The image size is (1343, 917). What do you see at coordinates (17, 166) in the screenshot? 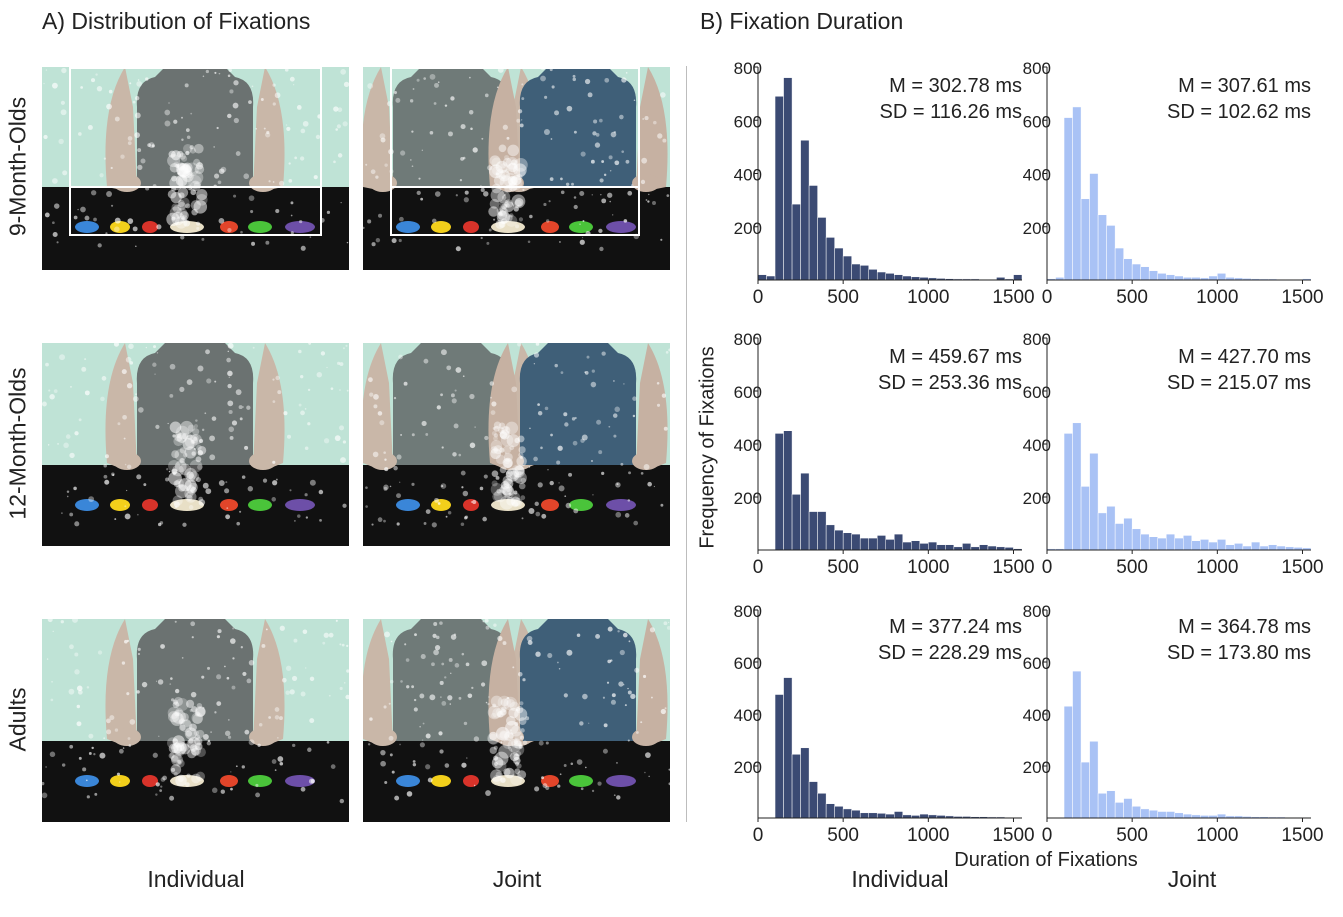
I see `row-label-9-month: 9-Month-Olds` at bounding box center [17, 166].